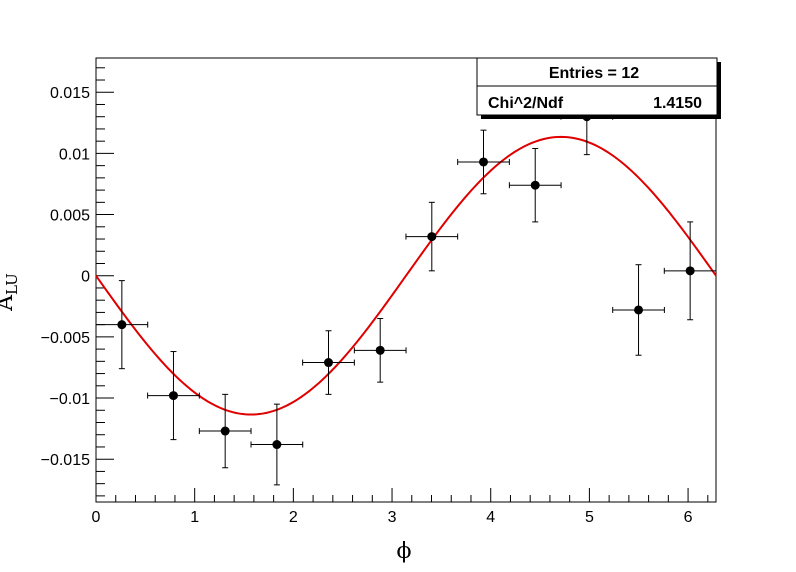 This screenshot has height=572, width=796. Describe the element at coordinates (65, 460) in the screenshot. I see `y-tick-label: −0.015` at that location.